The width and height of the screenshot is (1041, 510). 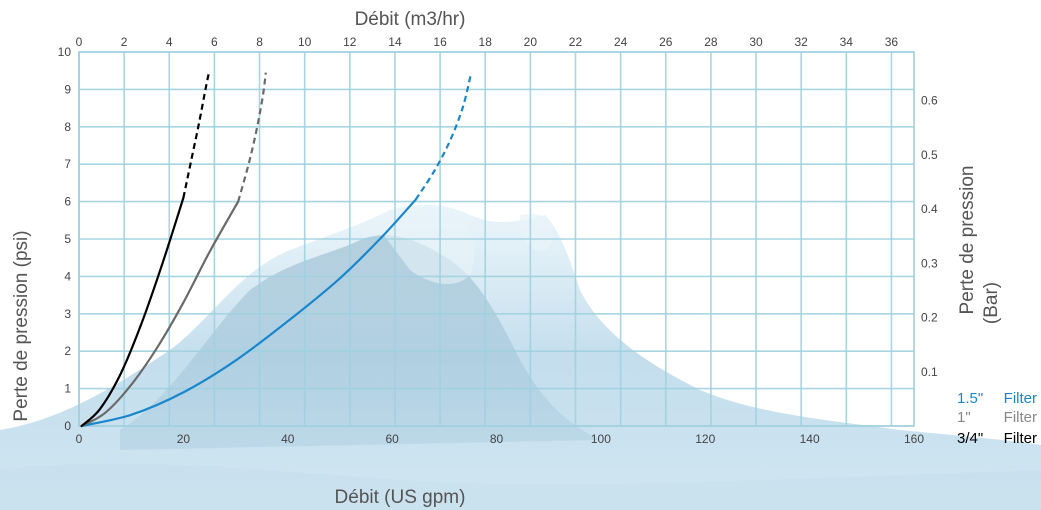 I want to click on y-left-tick-label: 4, so click(x=67, y=276).